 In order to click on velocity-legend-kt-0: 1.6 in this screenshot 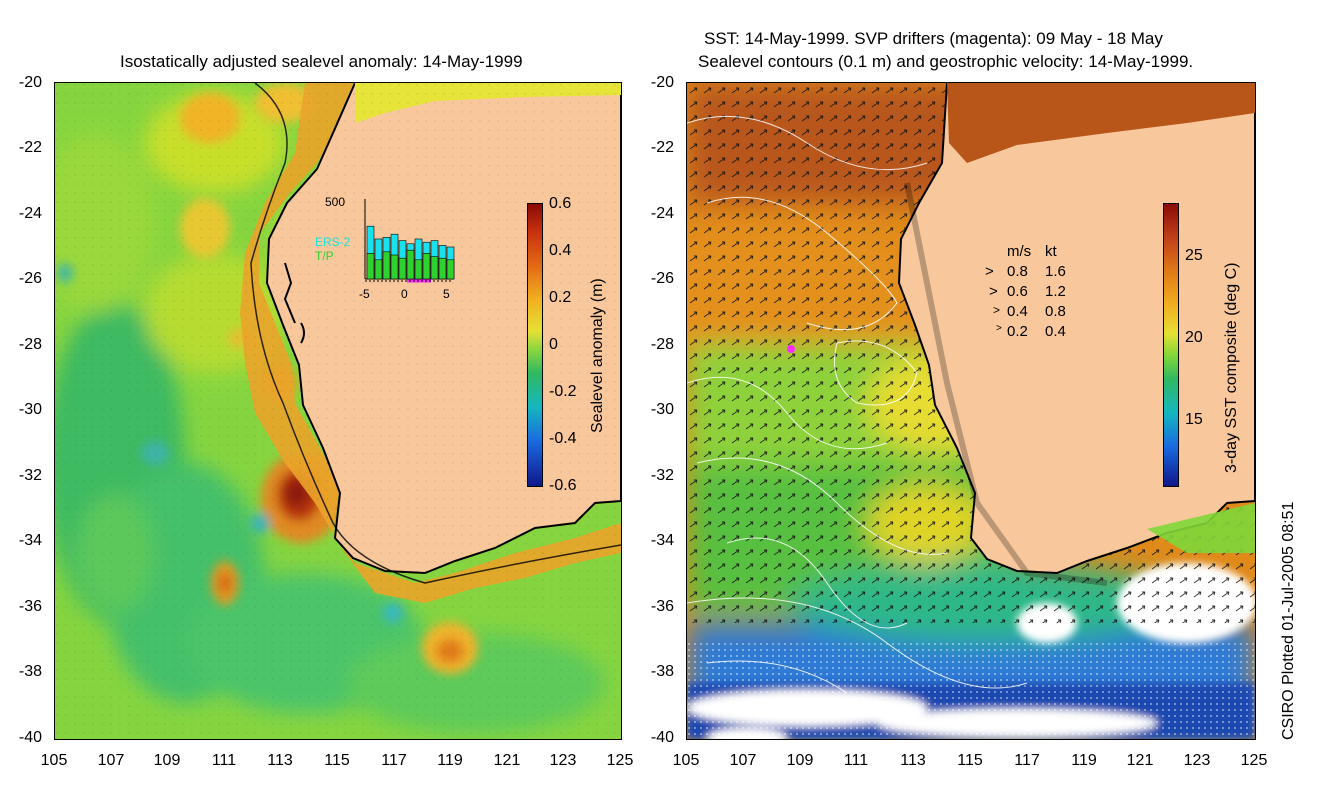, I will do `click(1055, 271)`.